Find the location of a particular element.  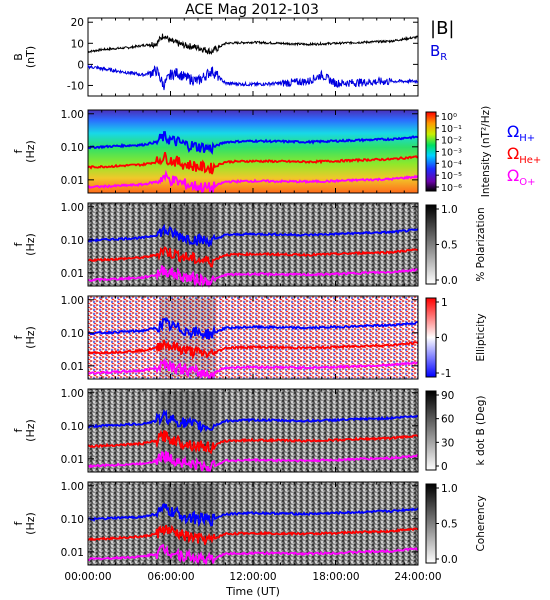

colorbar-label: % Polarization is located at coordinates (481, 244).